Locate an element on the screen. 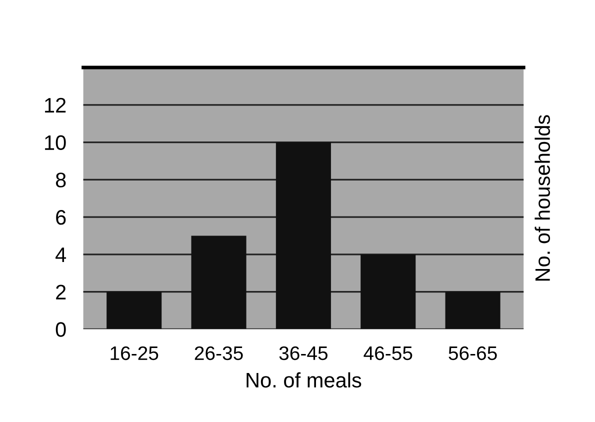 This screenshot has height=422, width=595. x-tick-label: 26-35 is located at coordinates (218, 353).